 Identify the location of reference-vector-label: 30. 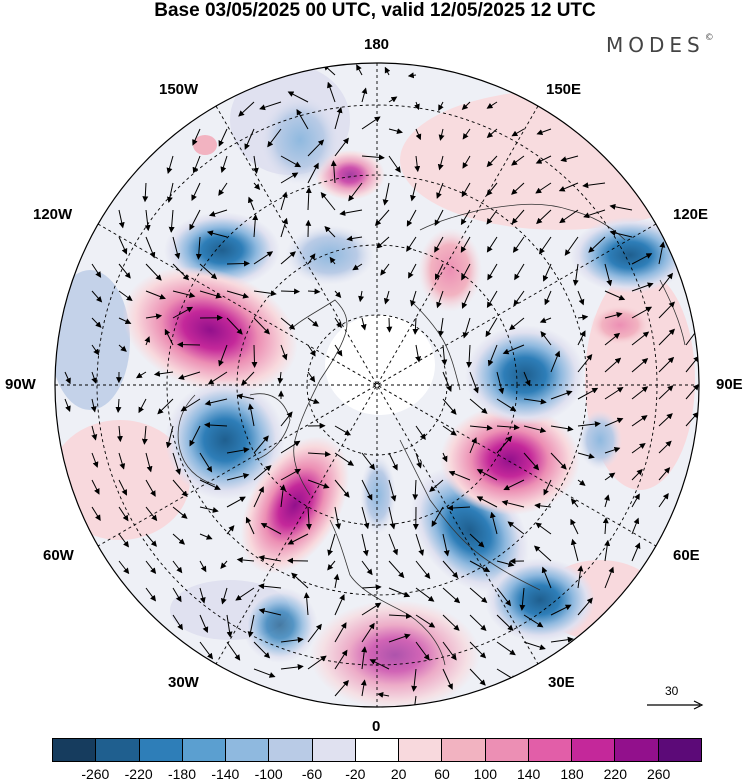
(672, 691).